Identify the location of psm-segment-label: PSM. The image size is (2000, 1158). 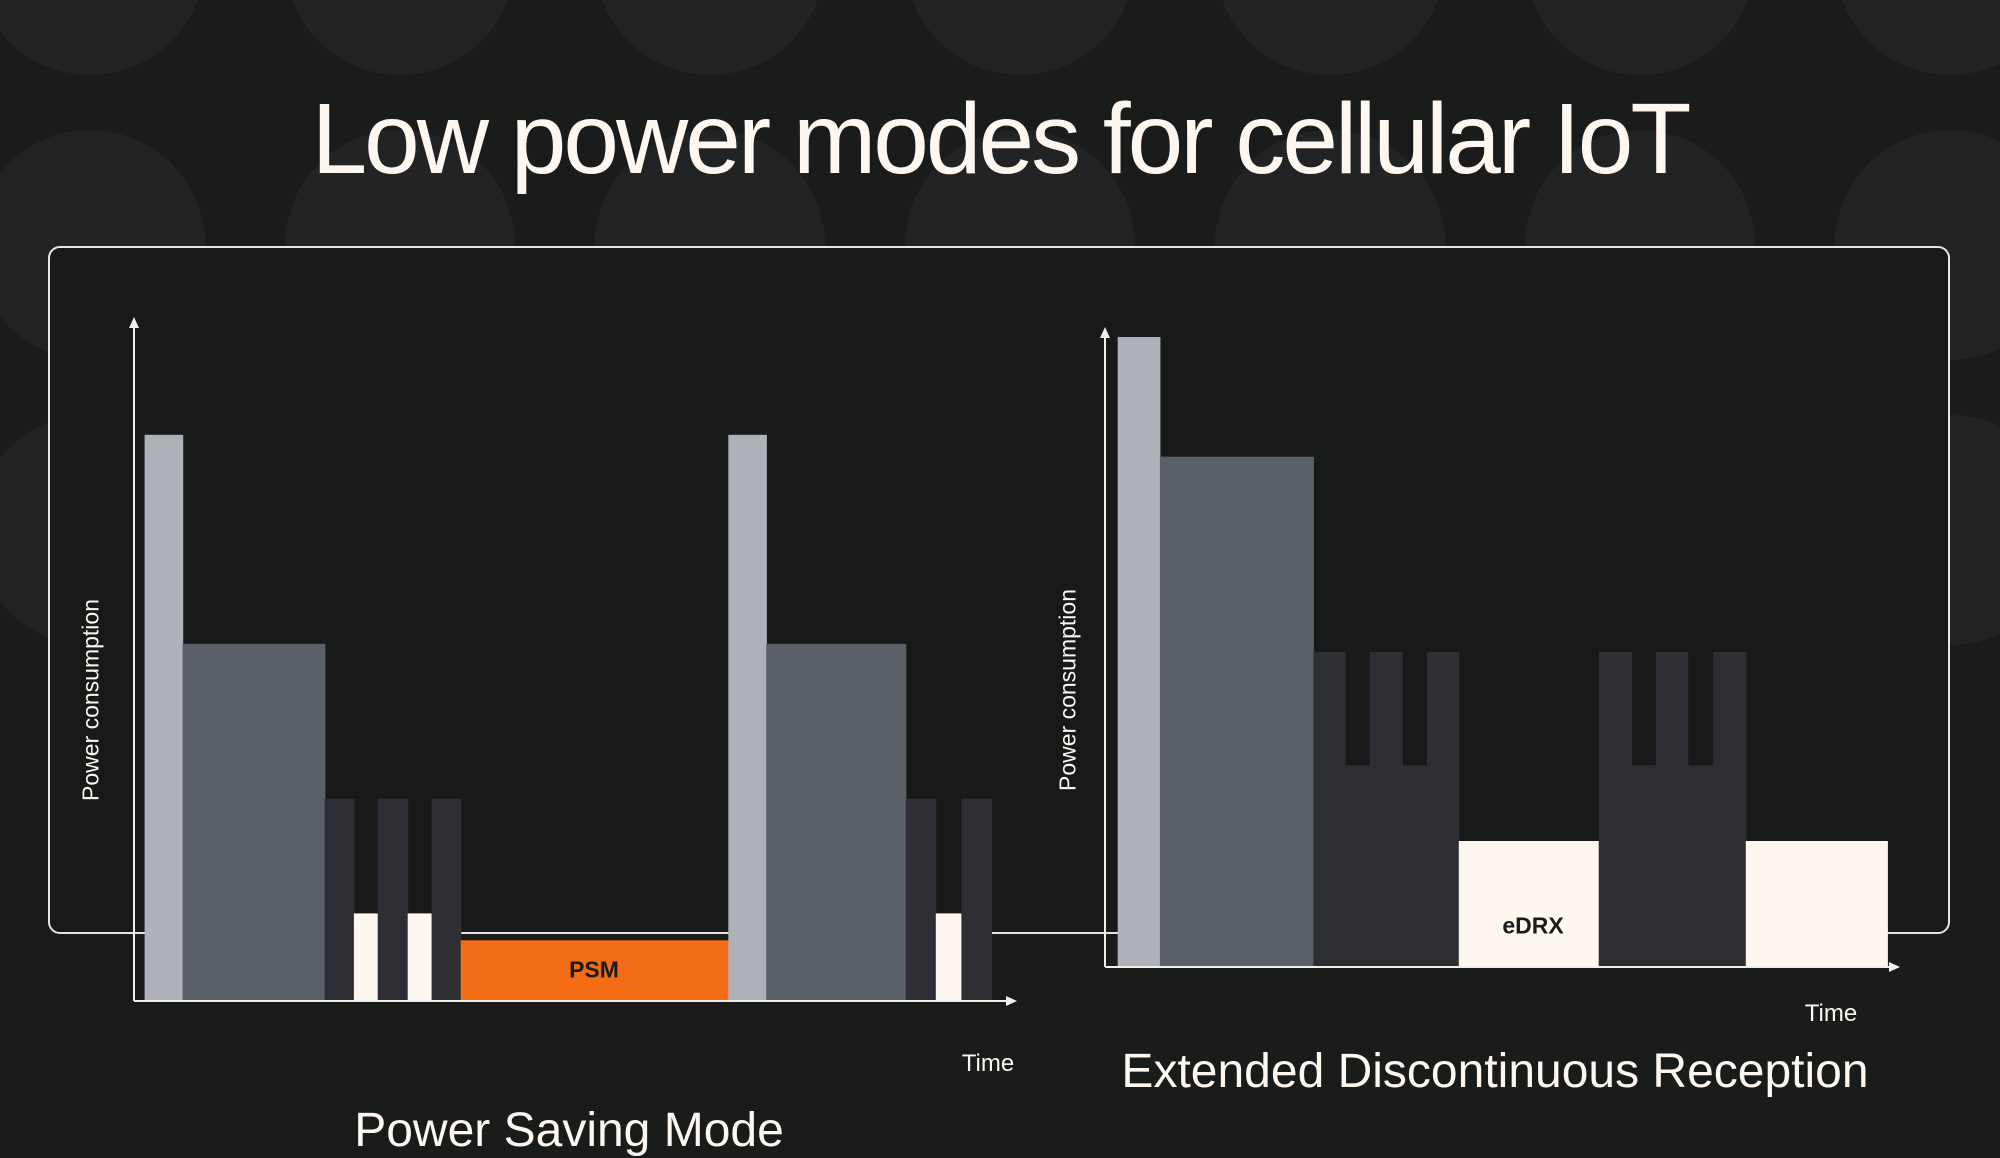
(594, 969).